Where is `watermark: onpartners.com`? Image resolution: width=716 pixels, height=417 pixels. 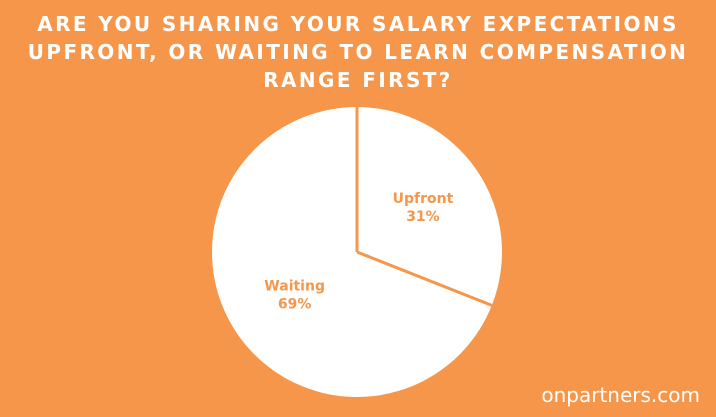 watermark: onpartners.com is located at coordinates (620, 395).